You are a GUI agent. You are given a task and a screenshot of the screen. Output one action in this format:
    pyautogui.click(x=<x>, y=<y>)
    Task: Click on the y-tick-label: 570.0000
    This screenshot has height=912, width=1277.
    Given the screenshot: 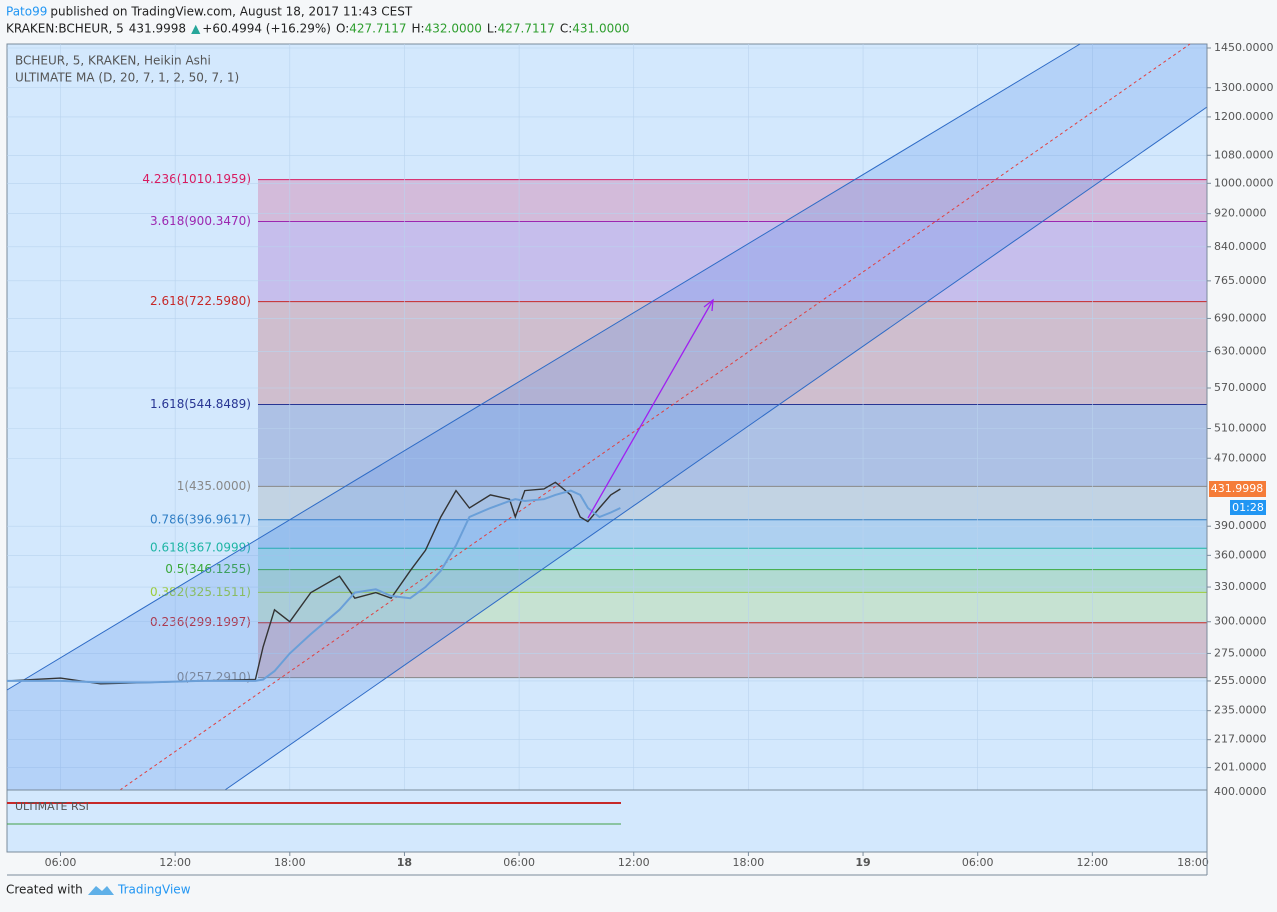 What is the action you would take?
    pyautogui.click(x=1240, y=387)
    